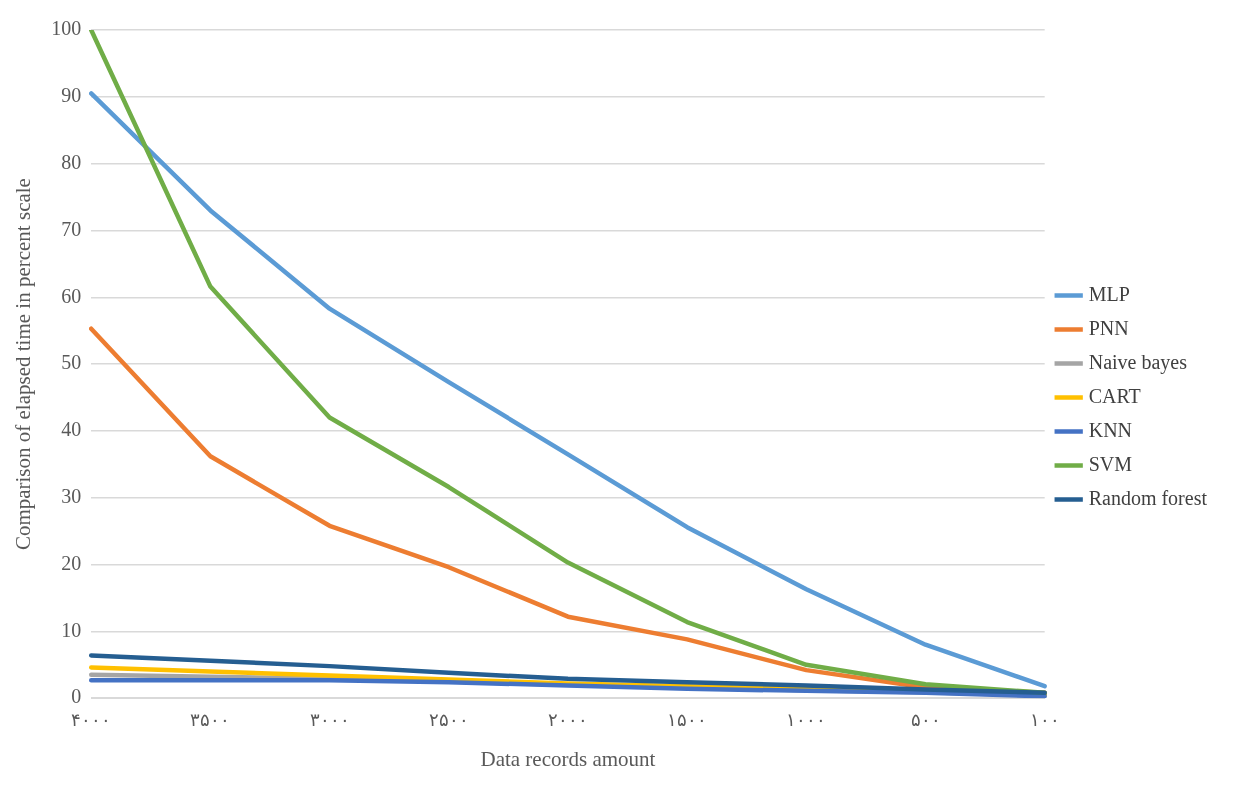 The height and width of the screenshot is (785, 1245). What do you see at coordinates (71, 95) in the screenshot?
I see `y-tick-label: 90` at bounding box center [71, 95].